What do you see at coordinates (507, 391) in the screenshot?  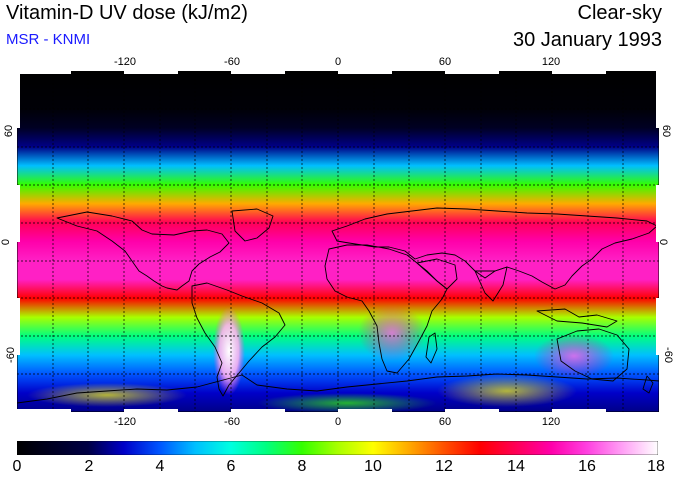 I see `indian-ocean-cloud` at bounding box center [507, 391].